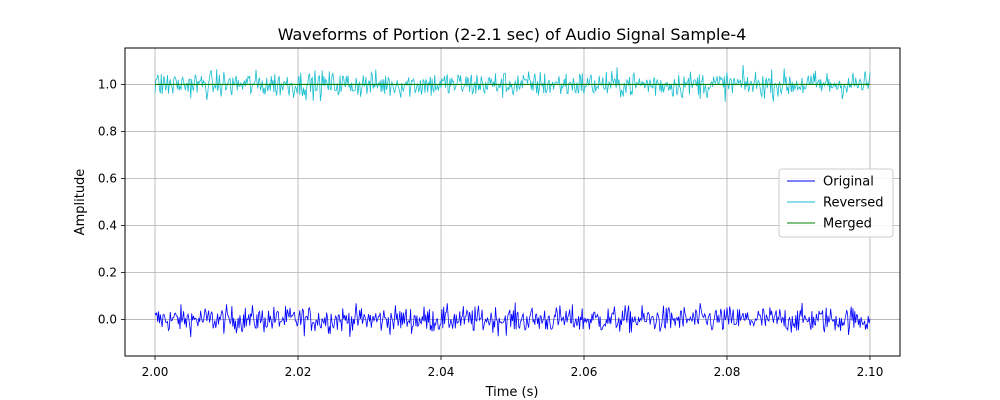 The width and height of the screenshot is (1000, 400). Describe the element at coordinates (107, 84) in the screenshot. I see `y-tick-label: 1.0` at that location.